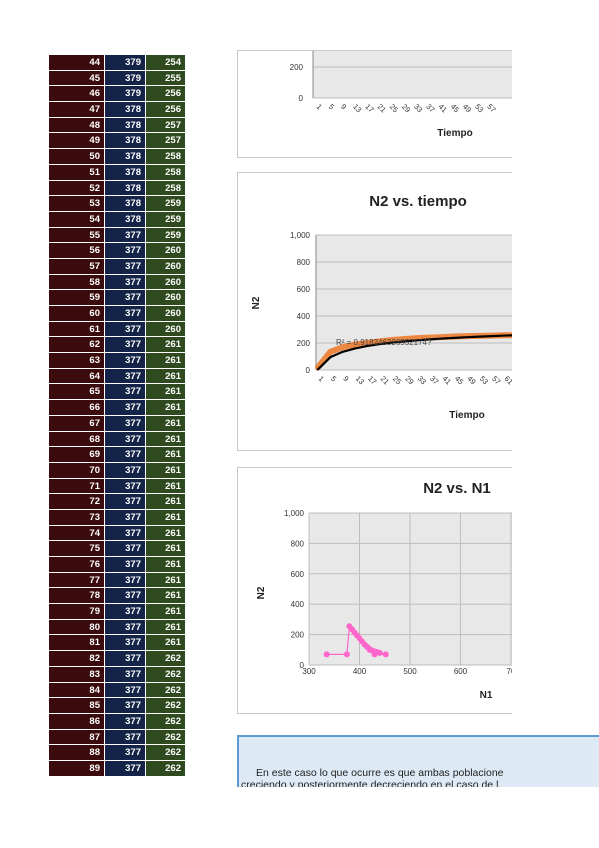 This screenshot has width=599, height=848. I want to click on table-row: 69 377 261, so click(117, 455).